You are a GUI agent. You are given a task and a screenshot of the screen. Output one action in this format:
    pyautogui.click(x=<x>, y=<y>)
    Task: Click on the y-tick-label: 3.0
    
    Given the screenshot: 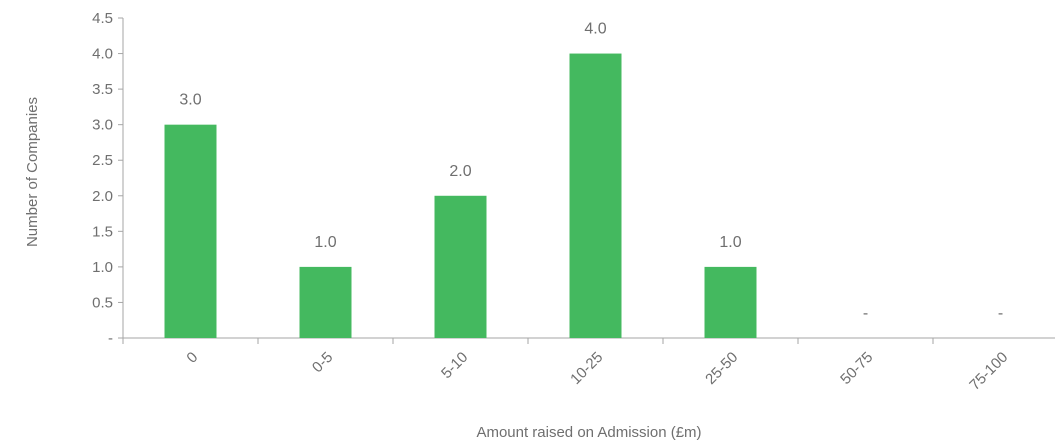 What is the action you would take?
    pyautogui.click(x=102, y=125)
    